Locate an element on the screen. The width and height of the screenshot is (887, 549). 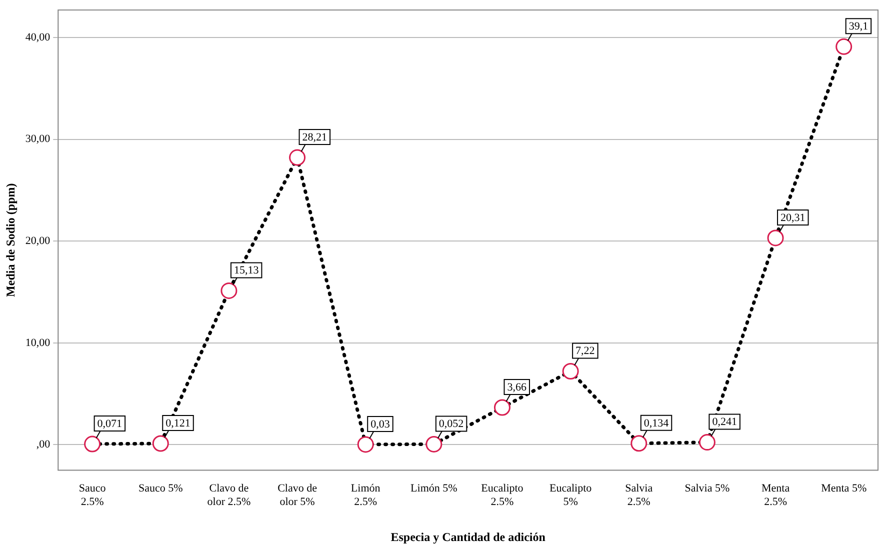
data-label: 15,13 is located at coordinates (247, 270).